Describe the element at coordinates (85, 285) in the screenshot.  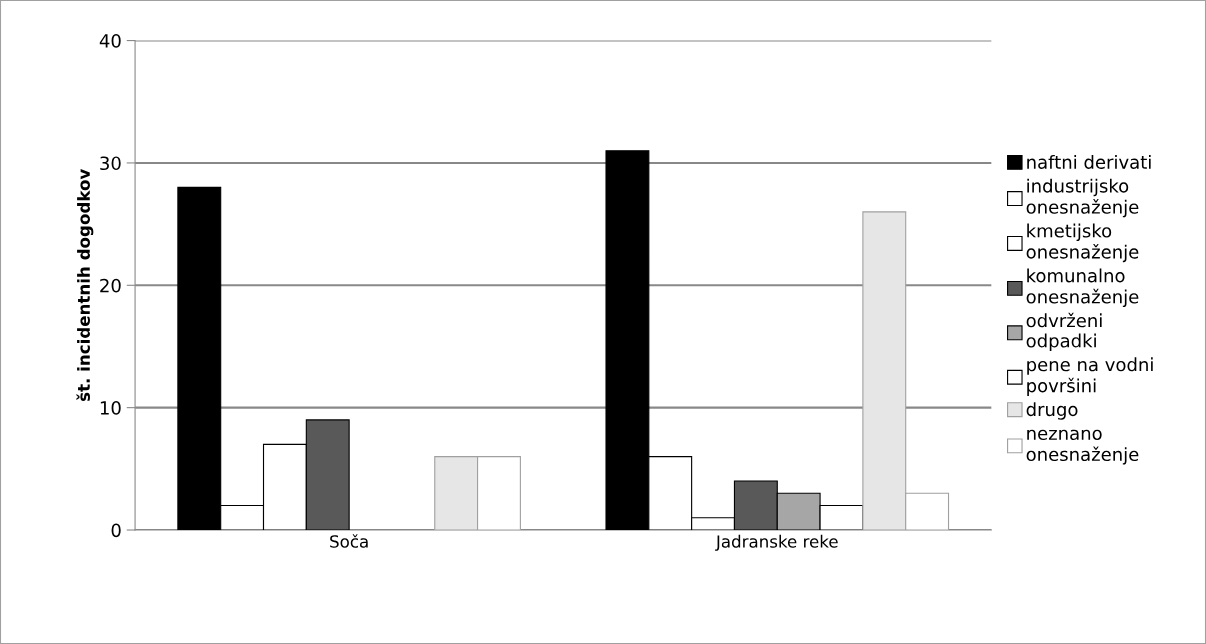
I see `y-axis-title: št. incidentnih dogodkov` at that location.